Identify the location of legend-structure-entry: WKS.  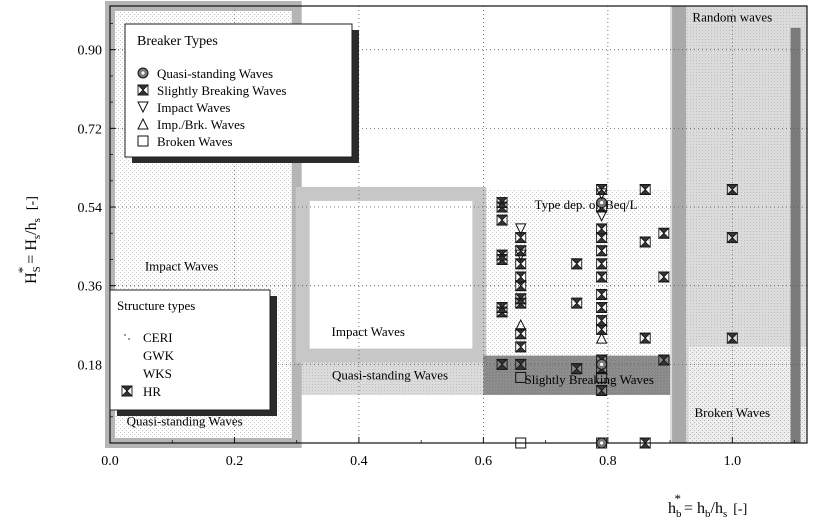
(157, 373).